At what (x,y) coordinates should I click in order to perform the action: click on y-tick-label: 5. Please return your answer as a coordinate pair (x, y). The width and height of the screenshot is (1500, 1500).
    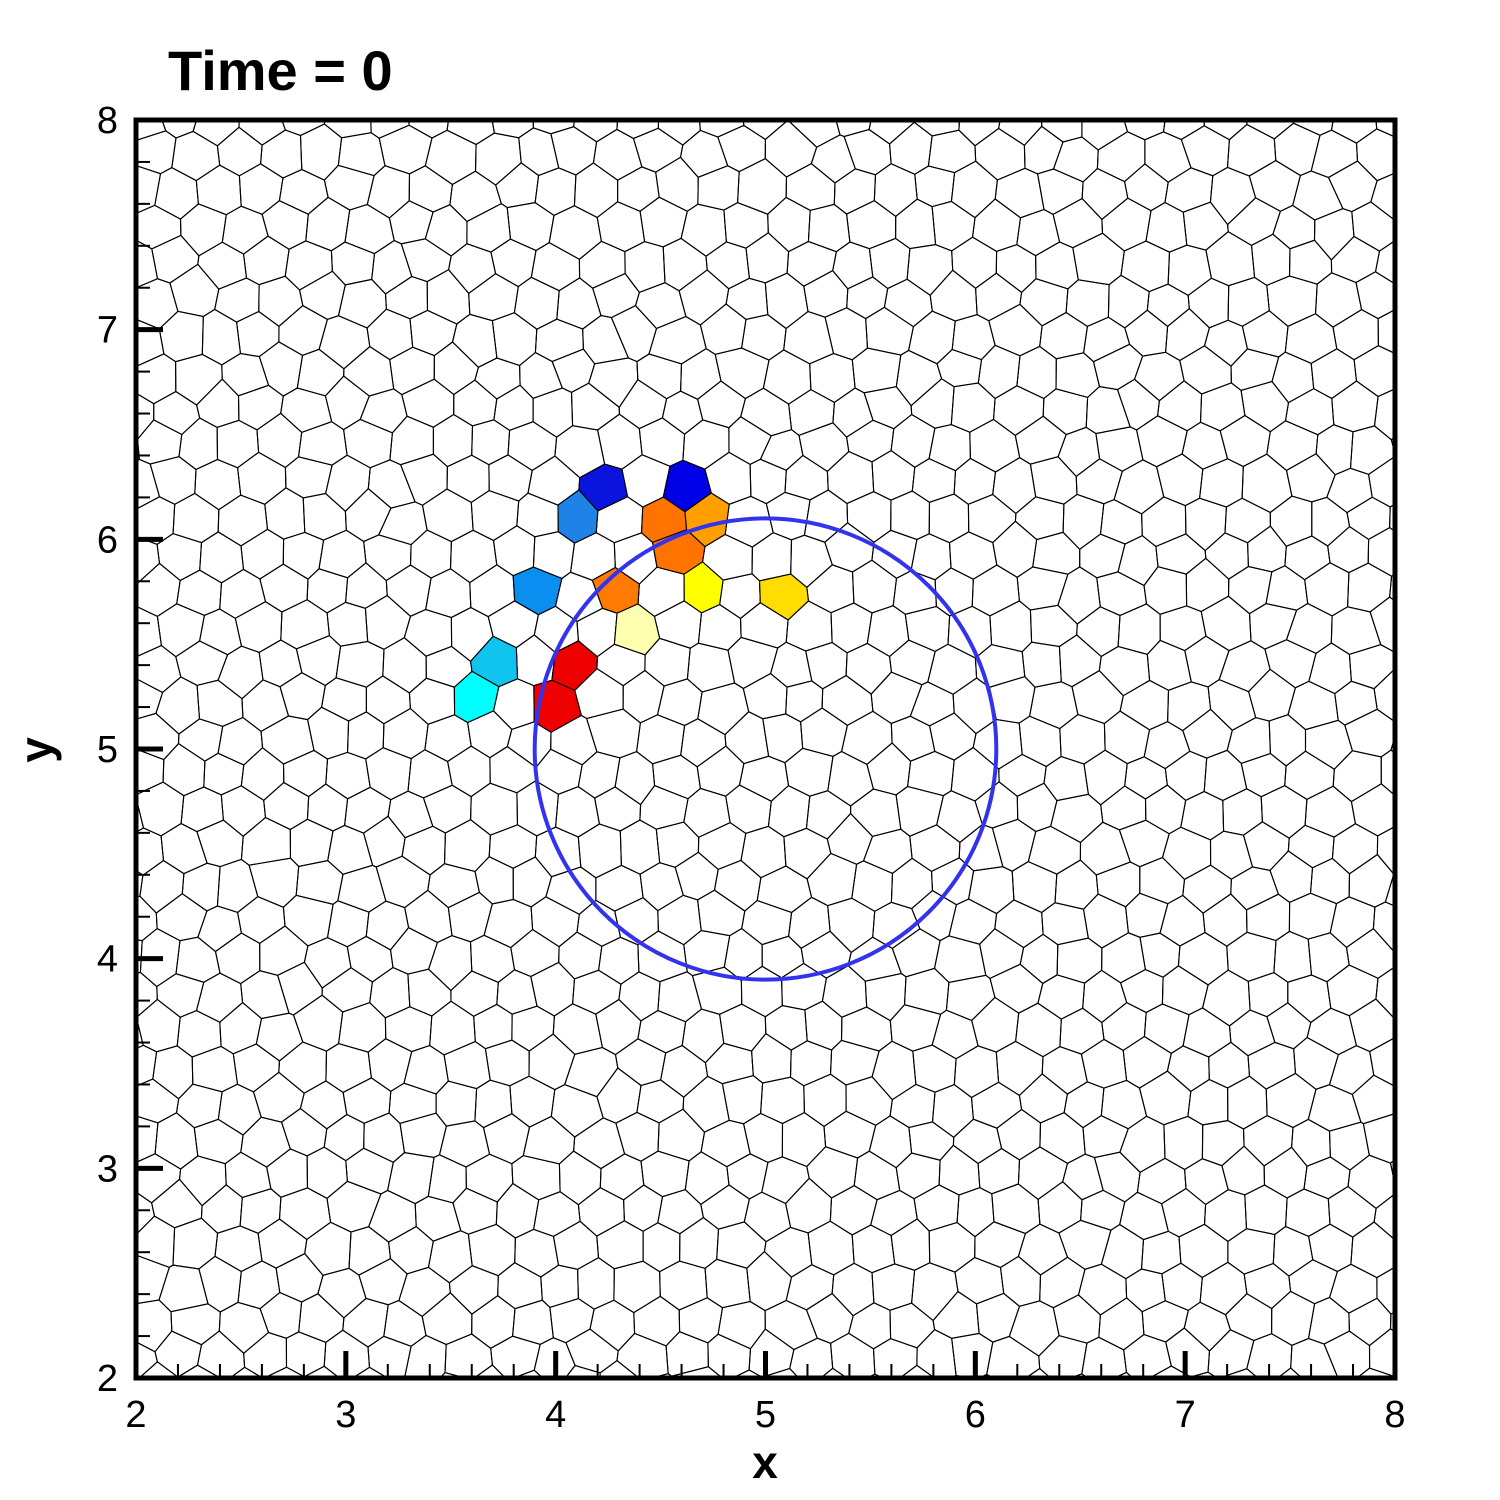
    Looking at the image, I should click on (107, 750).